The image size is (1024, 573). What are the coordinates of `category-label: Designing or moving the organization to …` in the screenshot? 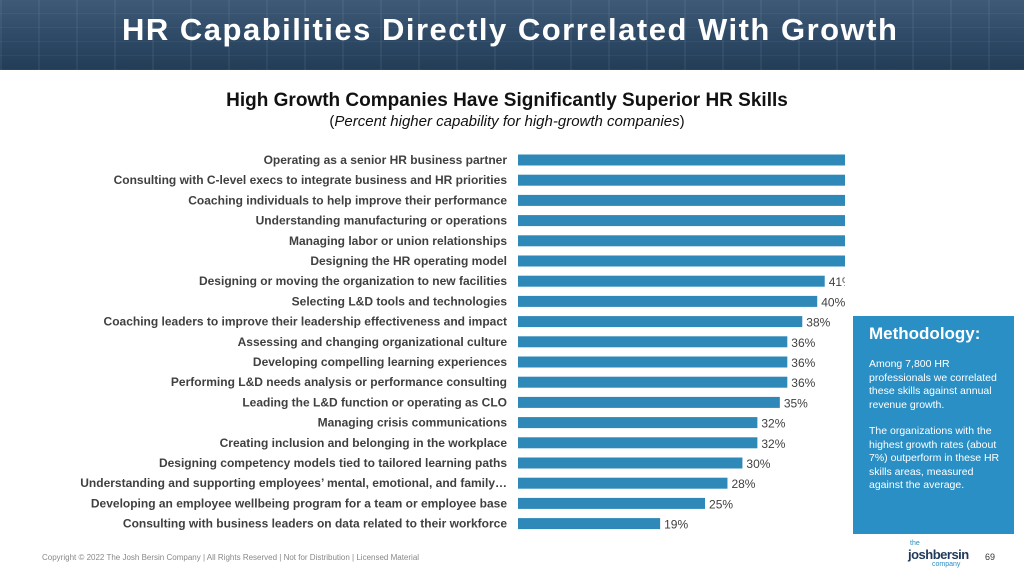 It's located at (353, 281).